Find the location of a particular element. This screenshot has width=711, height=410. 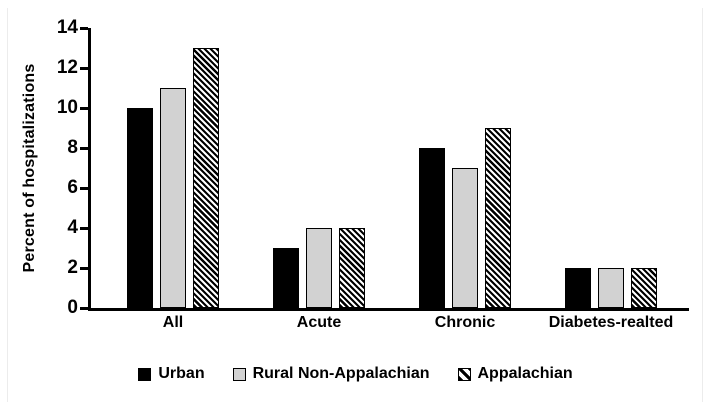

y-tick-label-10: 10 is located at coordinates (67, 107).